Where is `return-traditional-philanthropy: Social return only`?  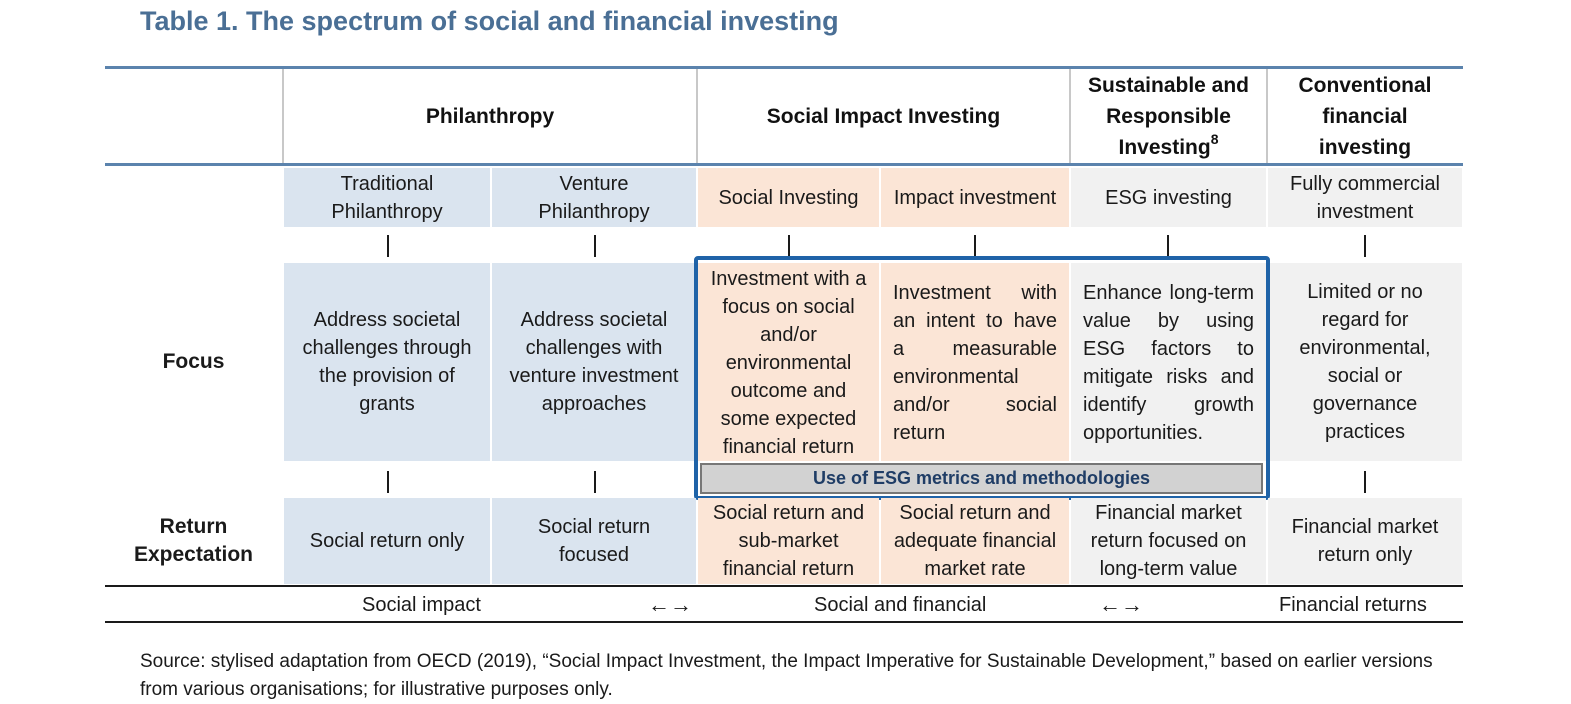 return-traditional-philanthropy: Social return only is located at coordinates (387, 541).